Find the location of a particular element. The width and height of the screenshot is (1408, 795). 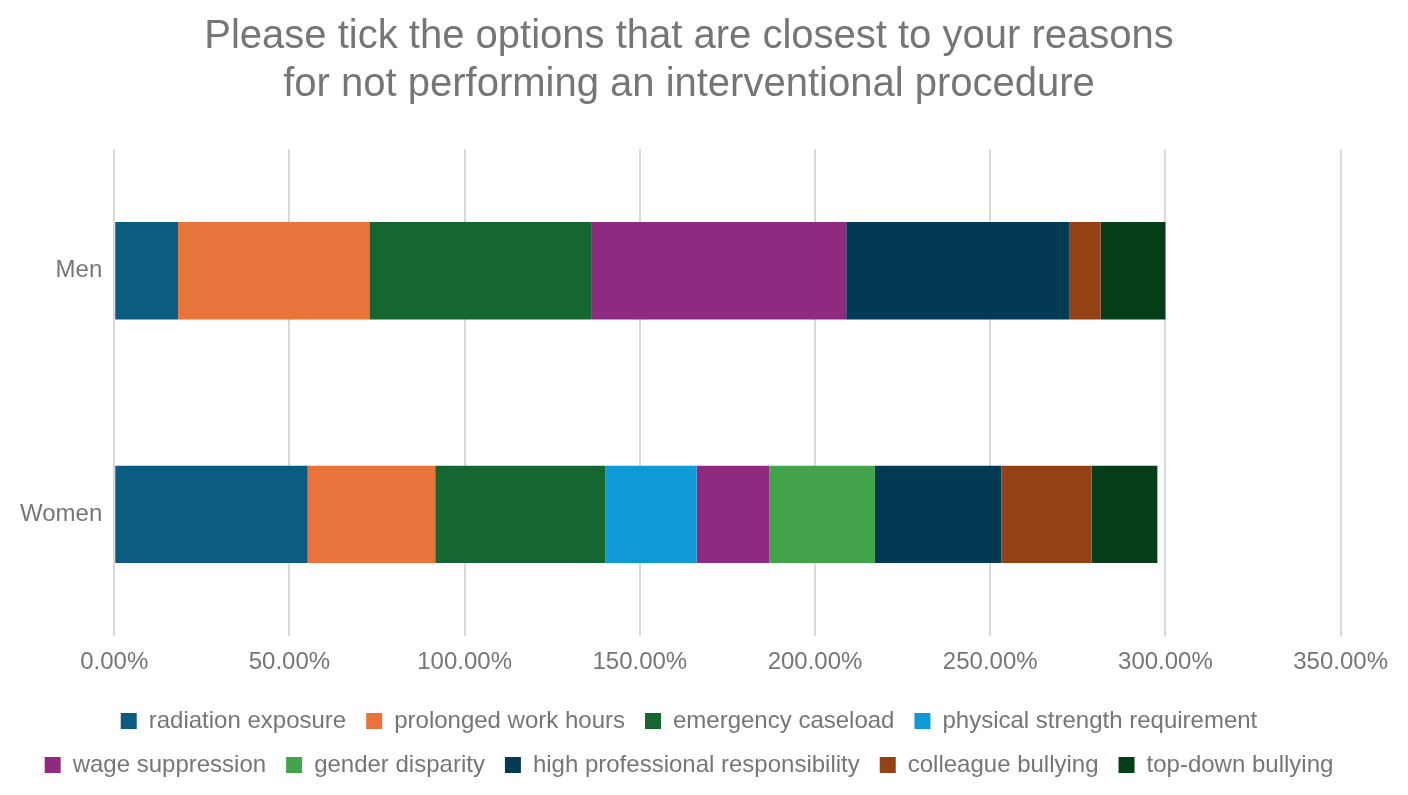

chart-title: Please tick the options that are closest to your reasons for not performing an interventional procedure is located at coordinates (689, 58).